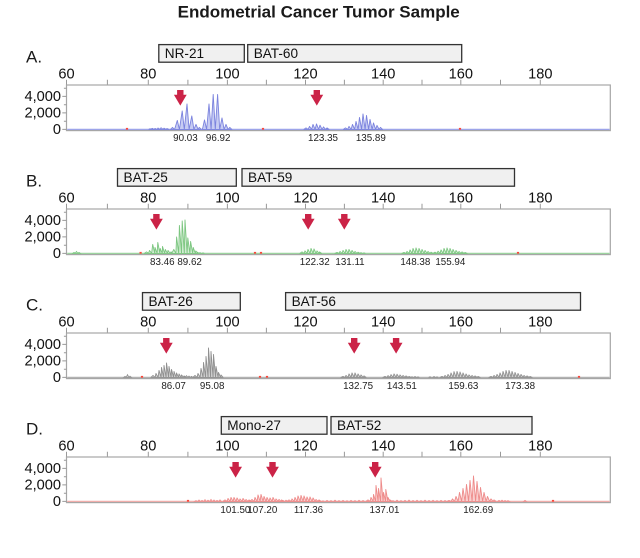 The height and width of the screenshot is (558, 640). What do you see at coordinates (402, 386) in the screenshot?
I see `svg-text: 143.51` at bounding box center [402, 386].